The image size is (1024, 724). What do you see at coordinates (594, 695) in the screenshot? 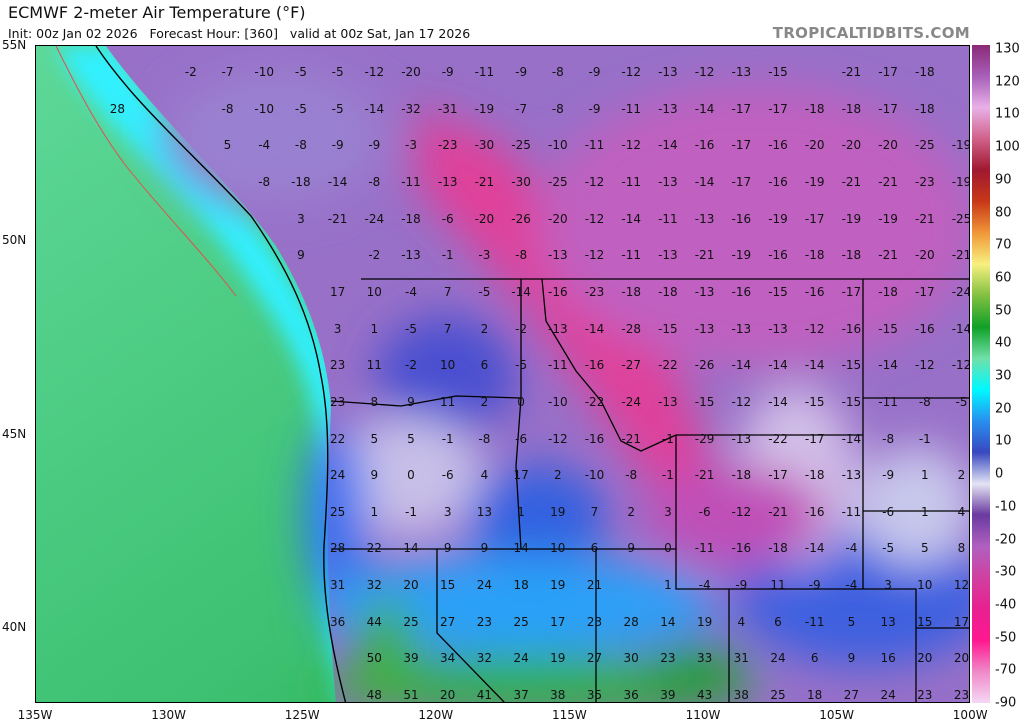
I see `temperature-value: 35` at bounding box center [594, 695].